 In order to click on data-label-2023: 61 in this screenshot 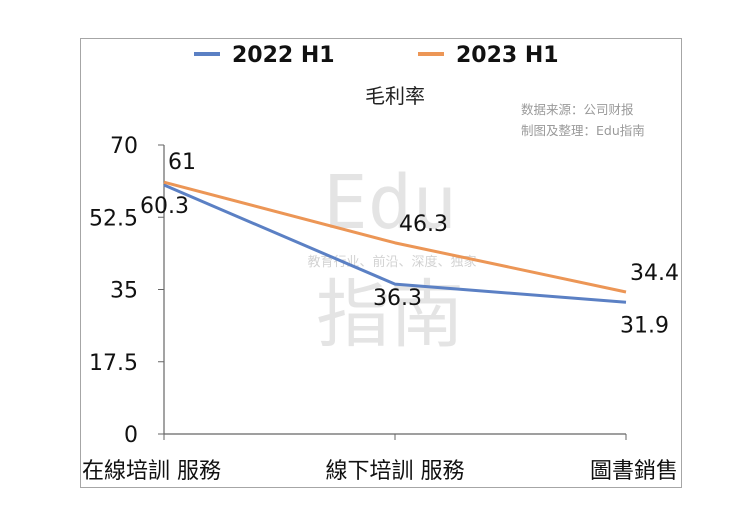, I will do `click(182, 162)`.